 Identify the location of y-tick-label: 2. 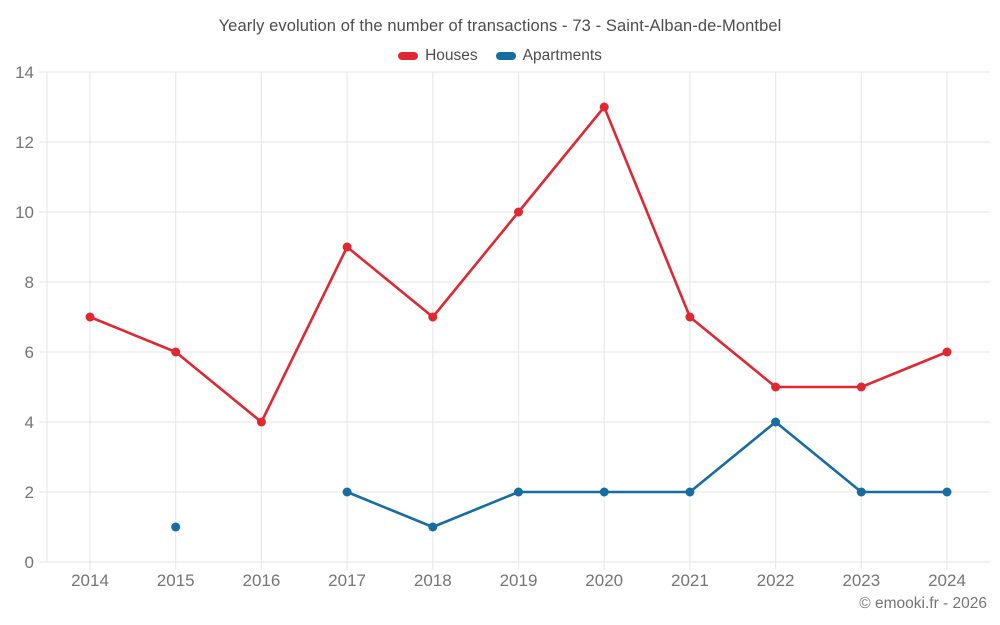
(29, 492).